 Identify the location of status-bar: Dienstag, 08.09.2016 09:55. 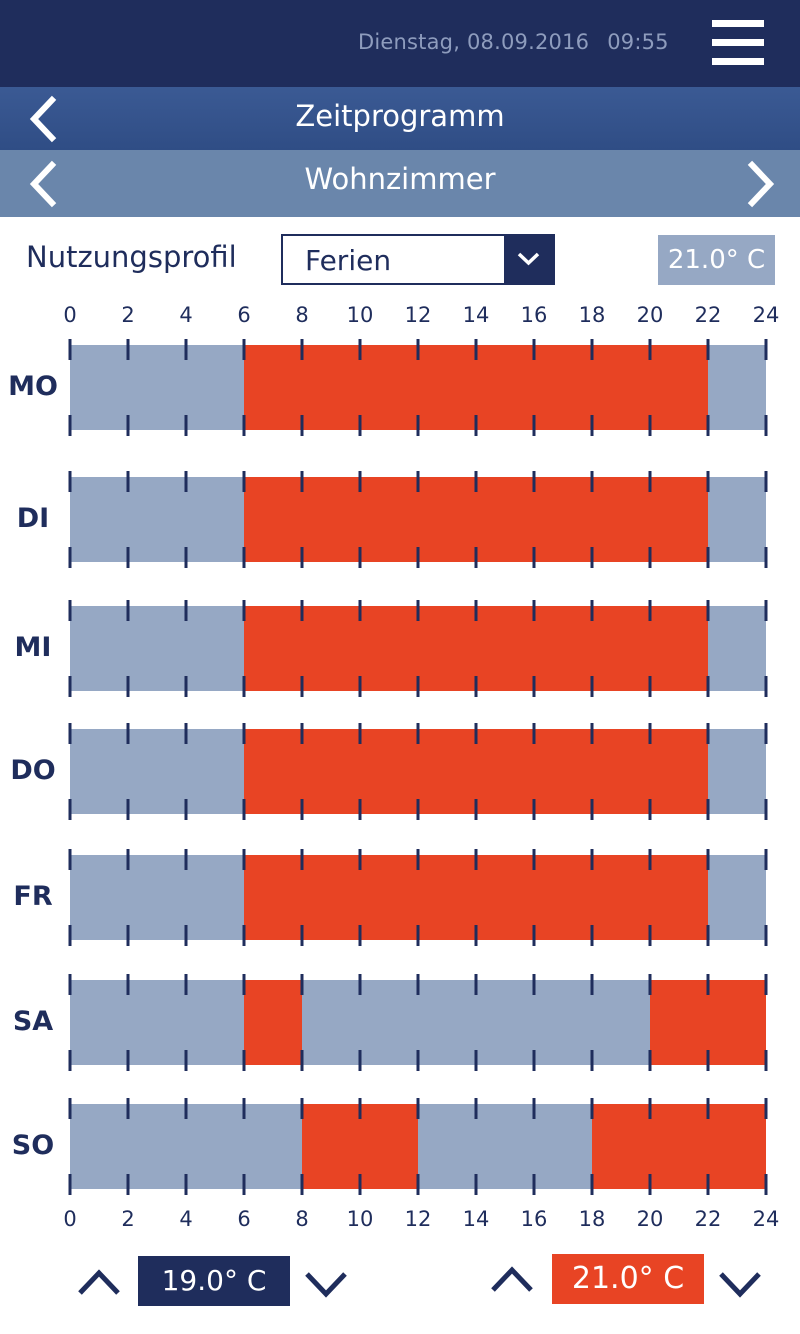
(400, 43).